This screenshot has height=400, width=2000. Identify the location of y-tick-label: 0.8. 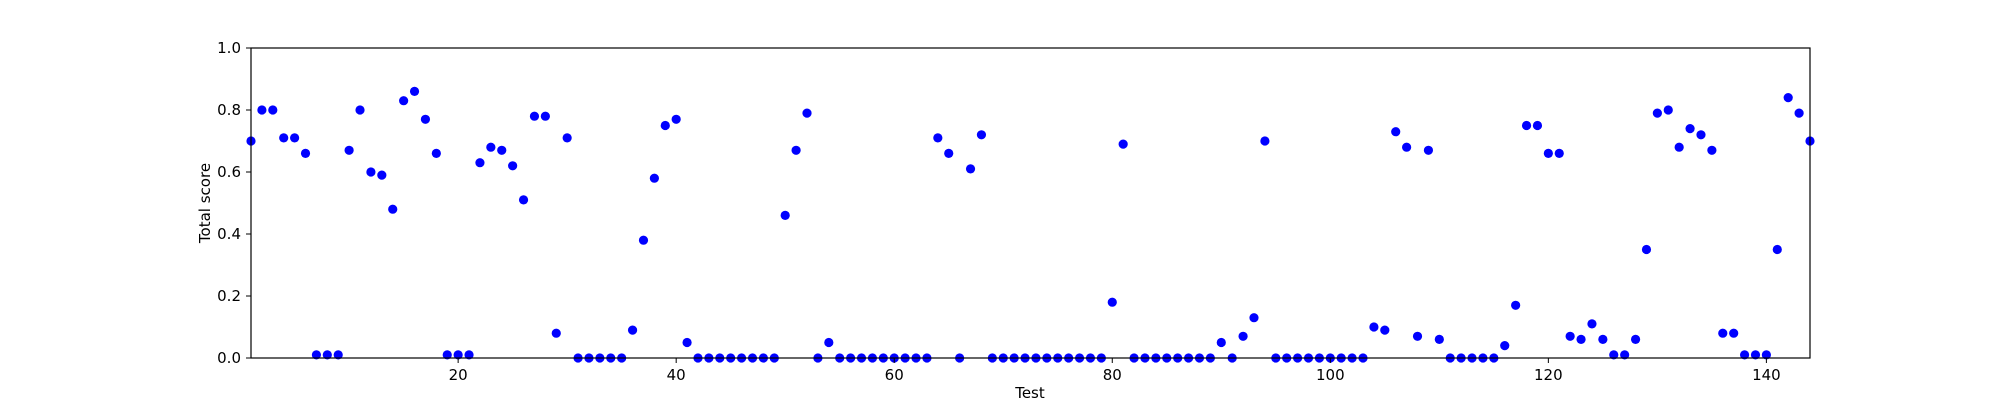
(229, 110).